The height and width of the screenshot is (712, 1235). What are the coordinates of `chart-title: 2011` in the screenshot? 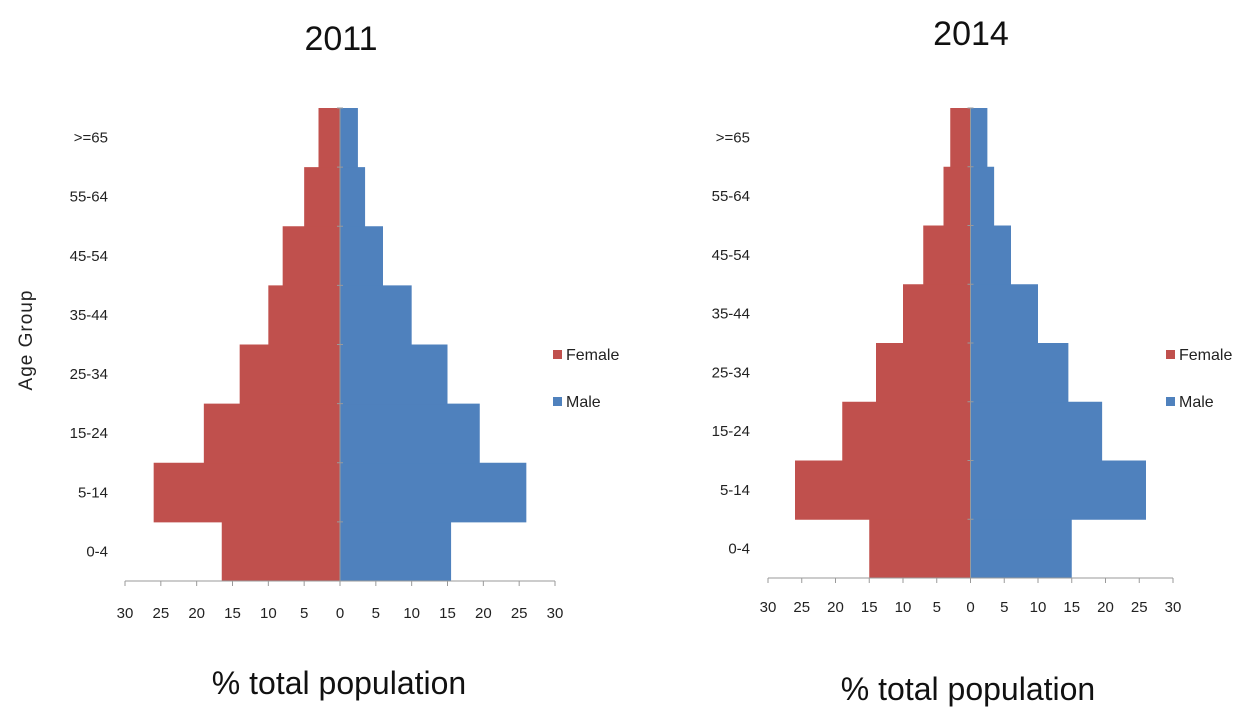 It's located at (340, 39).